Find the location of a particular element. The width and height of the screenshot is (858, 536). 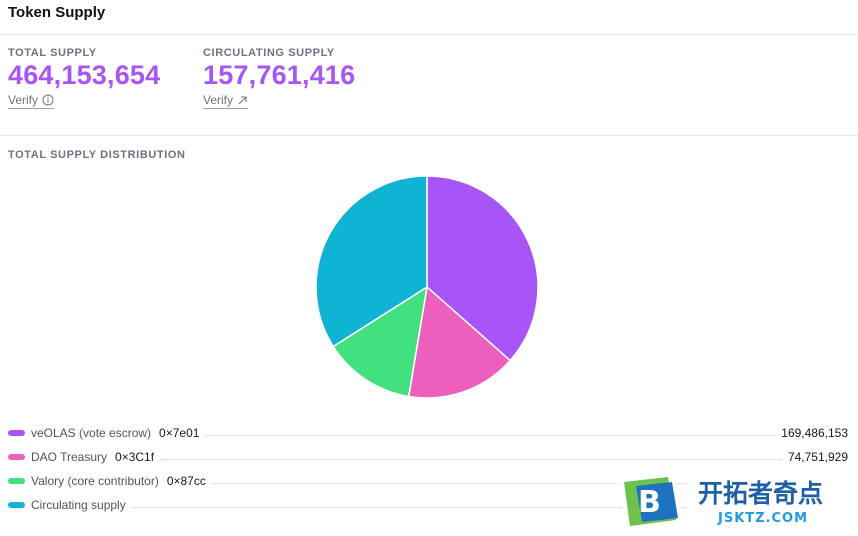

legend-address: 0×87cc is located at coordinates (186, 481).